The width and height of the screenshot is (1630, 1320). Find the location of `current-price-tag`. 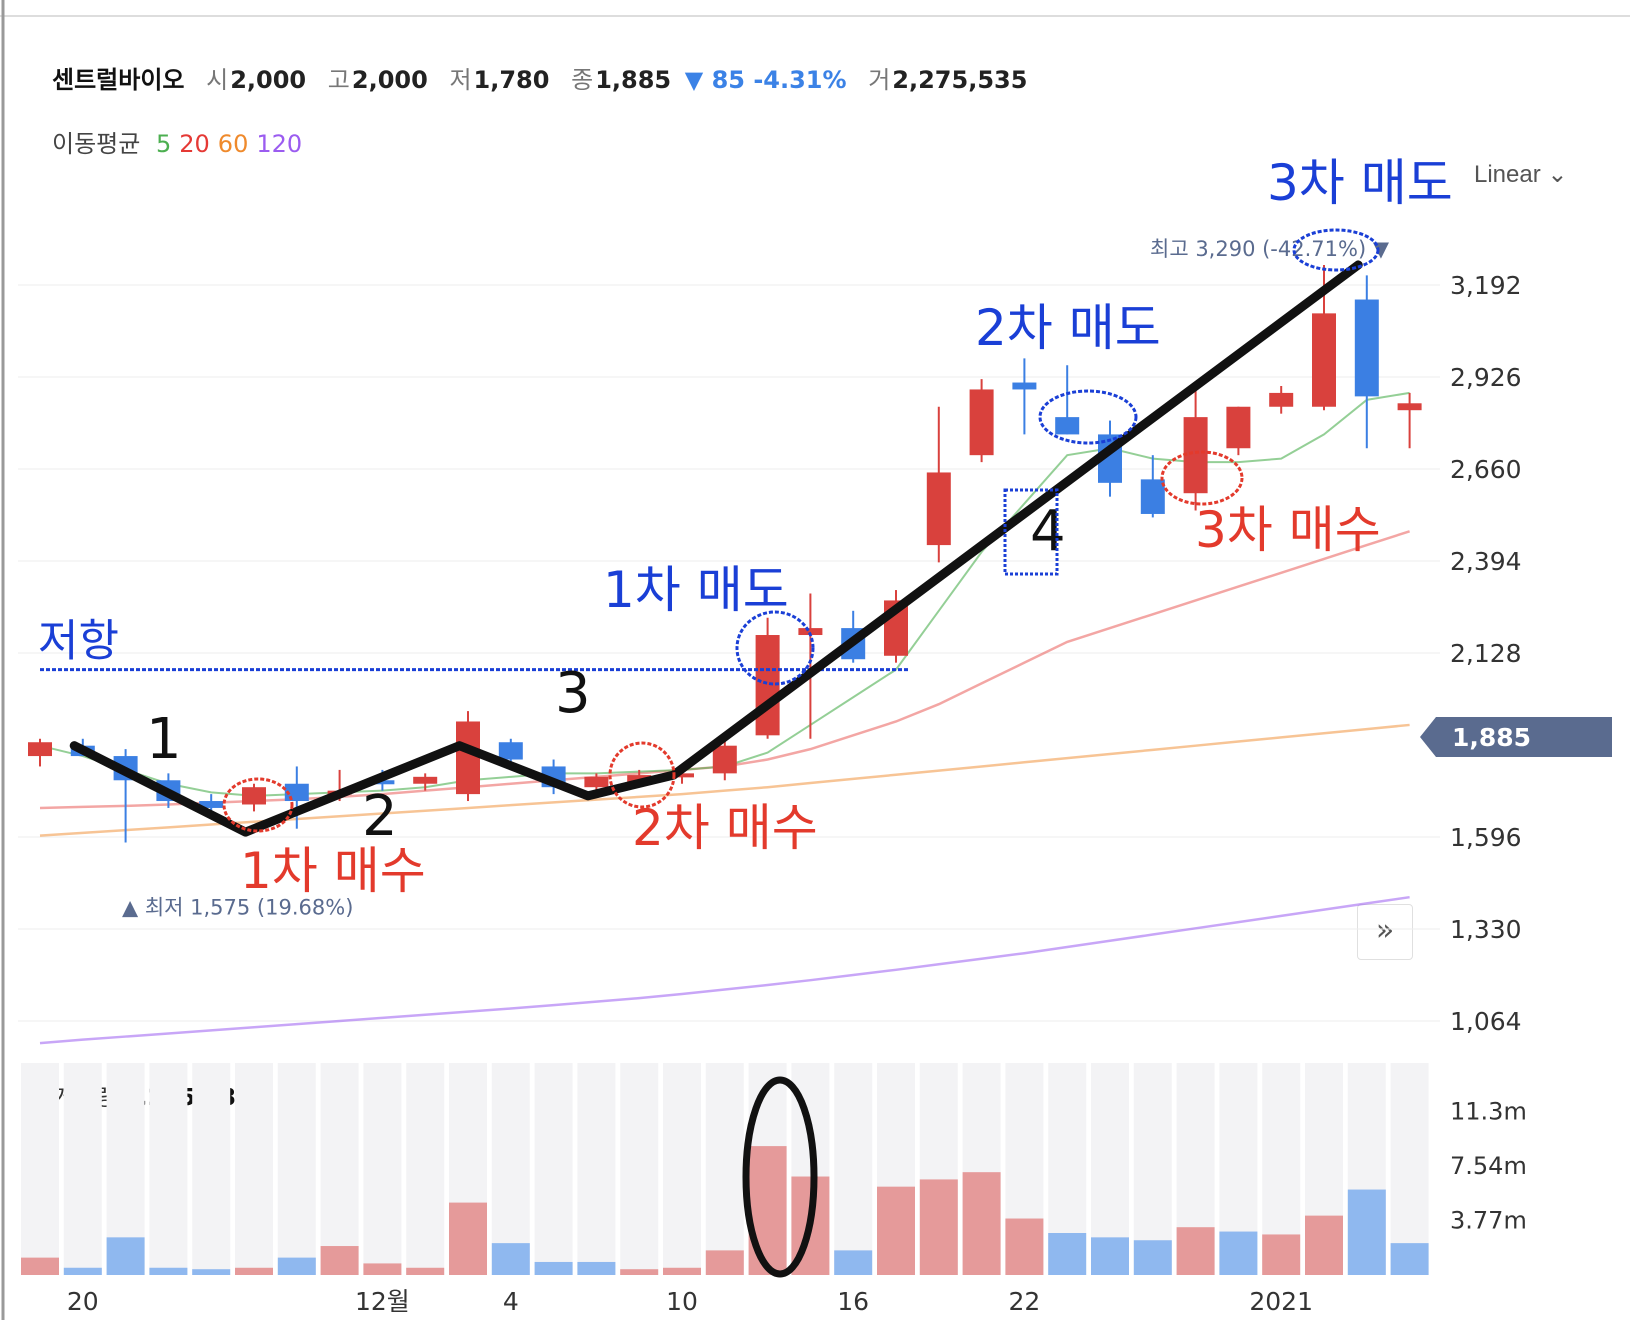

current-price-tag is located at coordinates (1516, 737).